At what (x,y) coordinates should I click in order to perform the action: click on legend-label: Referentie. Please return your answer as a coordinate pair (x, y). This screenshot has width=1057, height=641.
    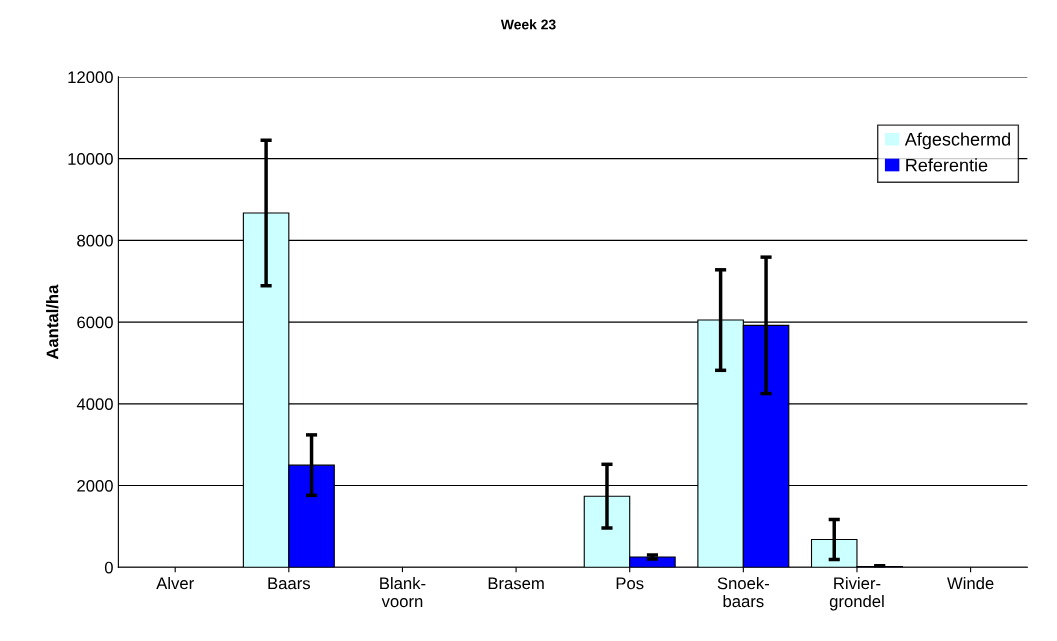
    Looking at the image, I should click on (947, 165).